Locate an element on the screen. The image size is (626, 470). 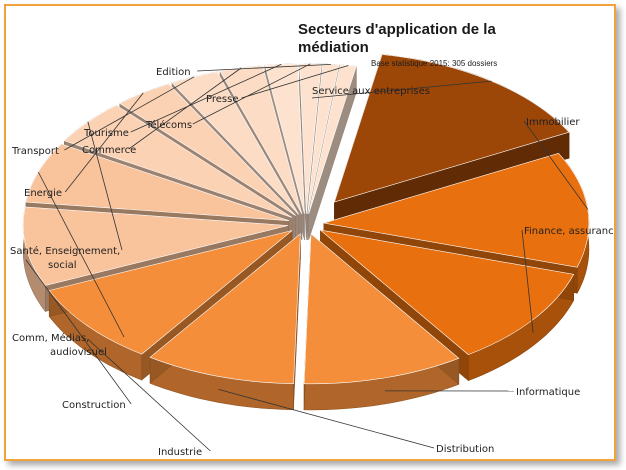
slice-finance-assurance is located at coordinates (447, 292).